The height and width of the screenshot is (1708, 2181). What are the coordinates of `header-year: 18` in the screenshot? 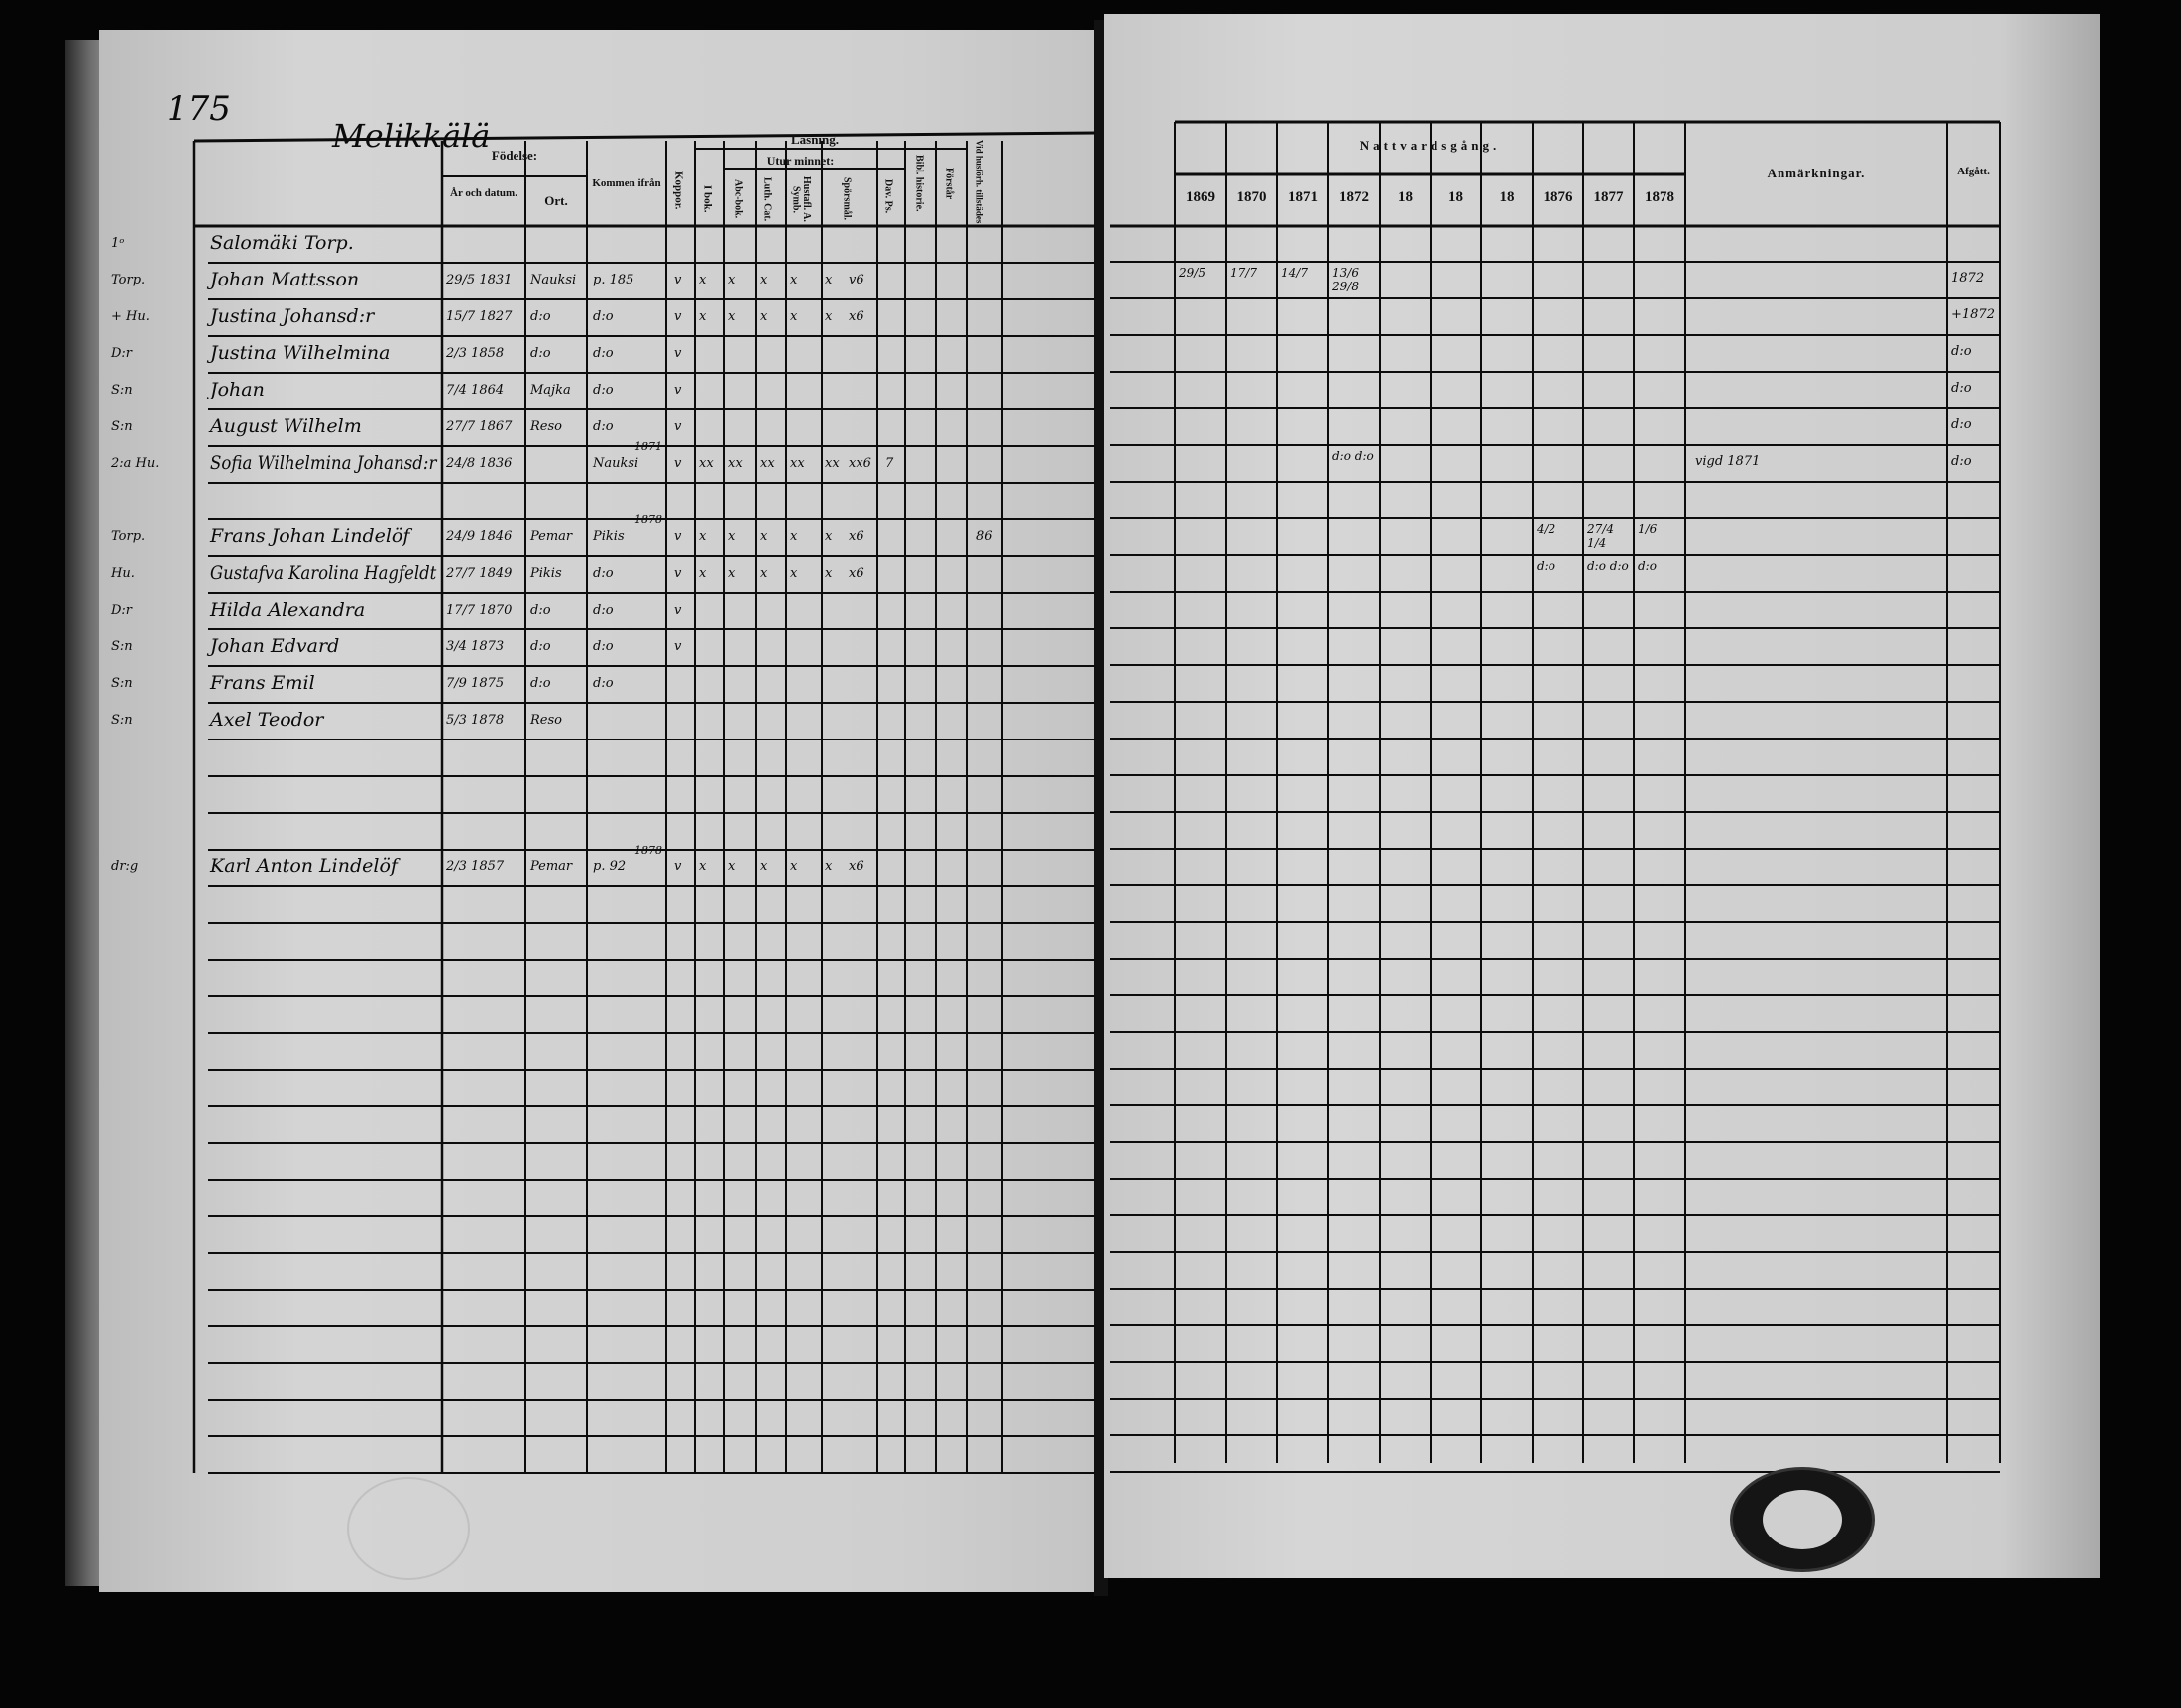 It's located at (1405, 197).